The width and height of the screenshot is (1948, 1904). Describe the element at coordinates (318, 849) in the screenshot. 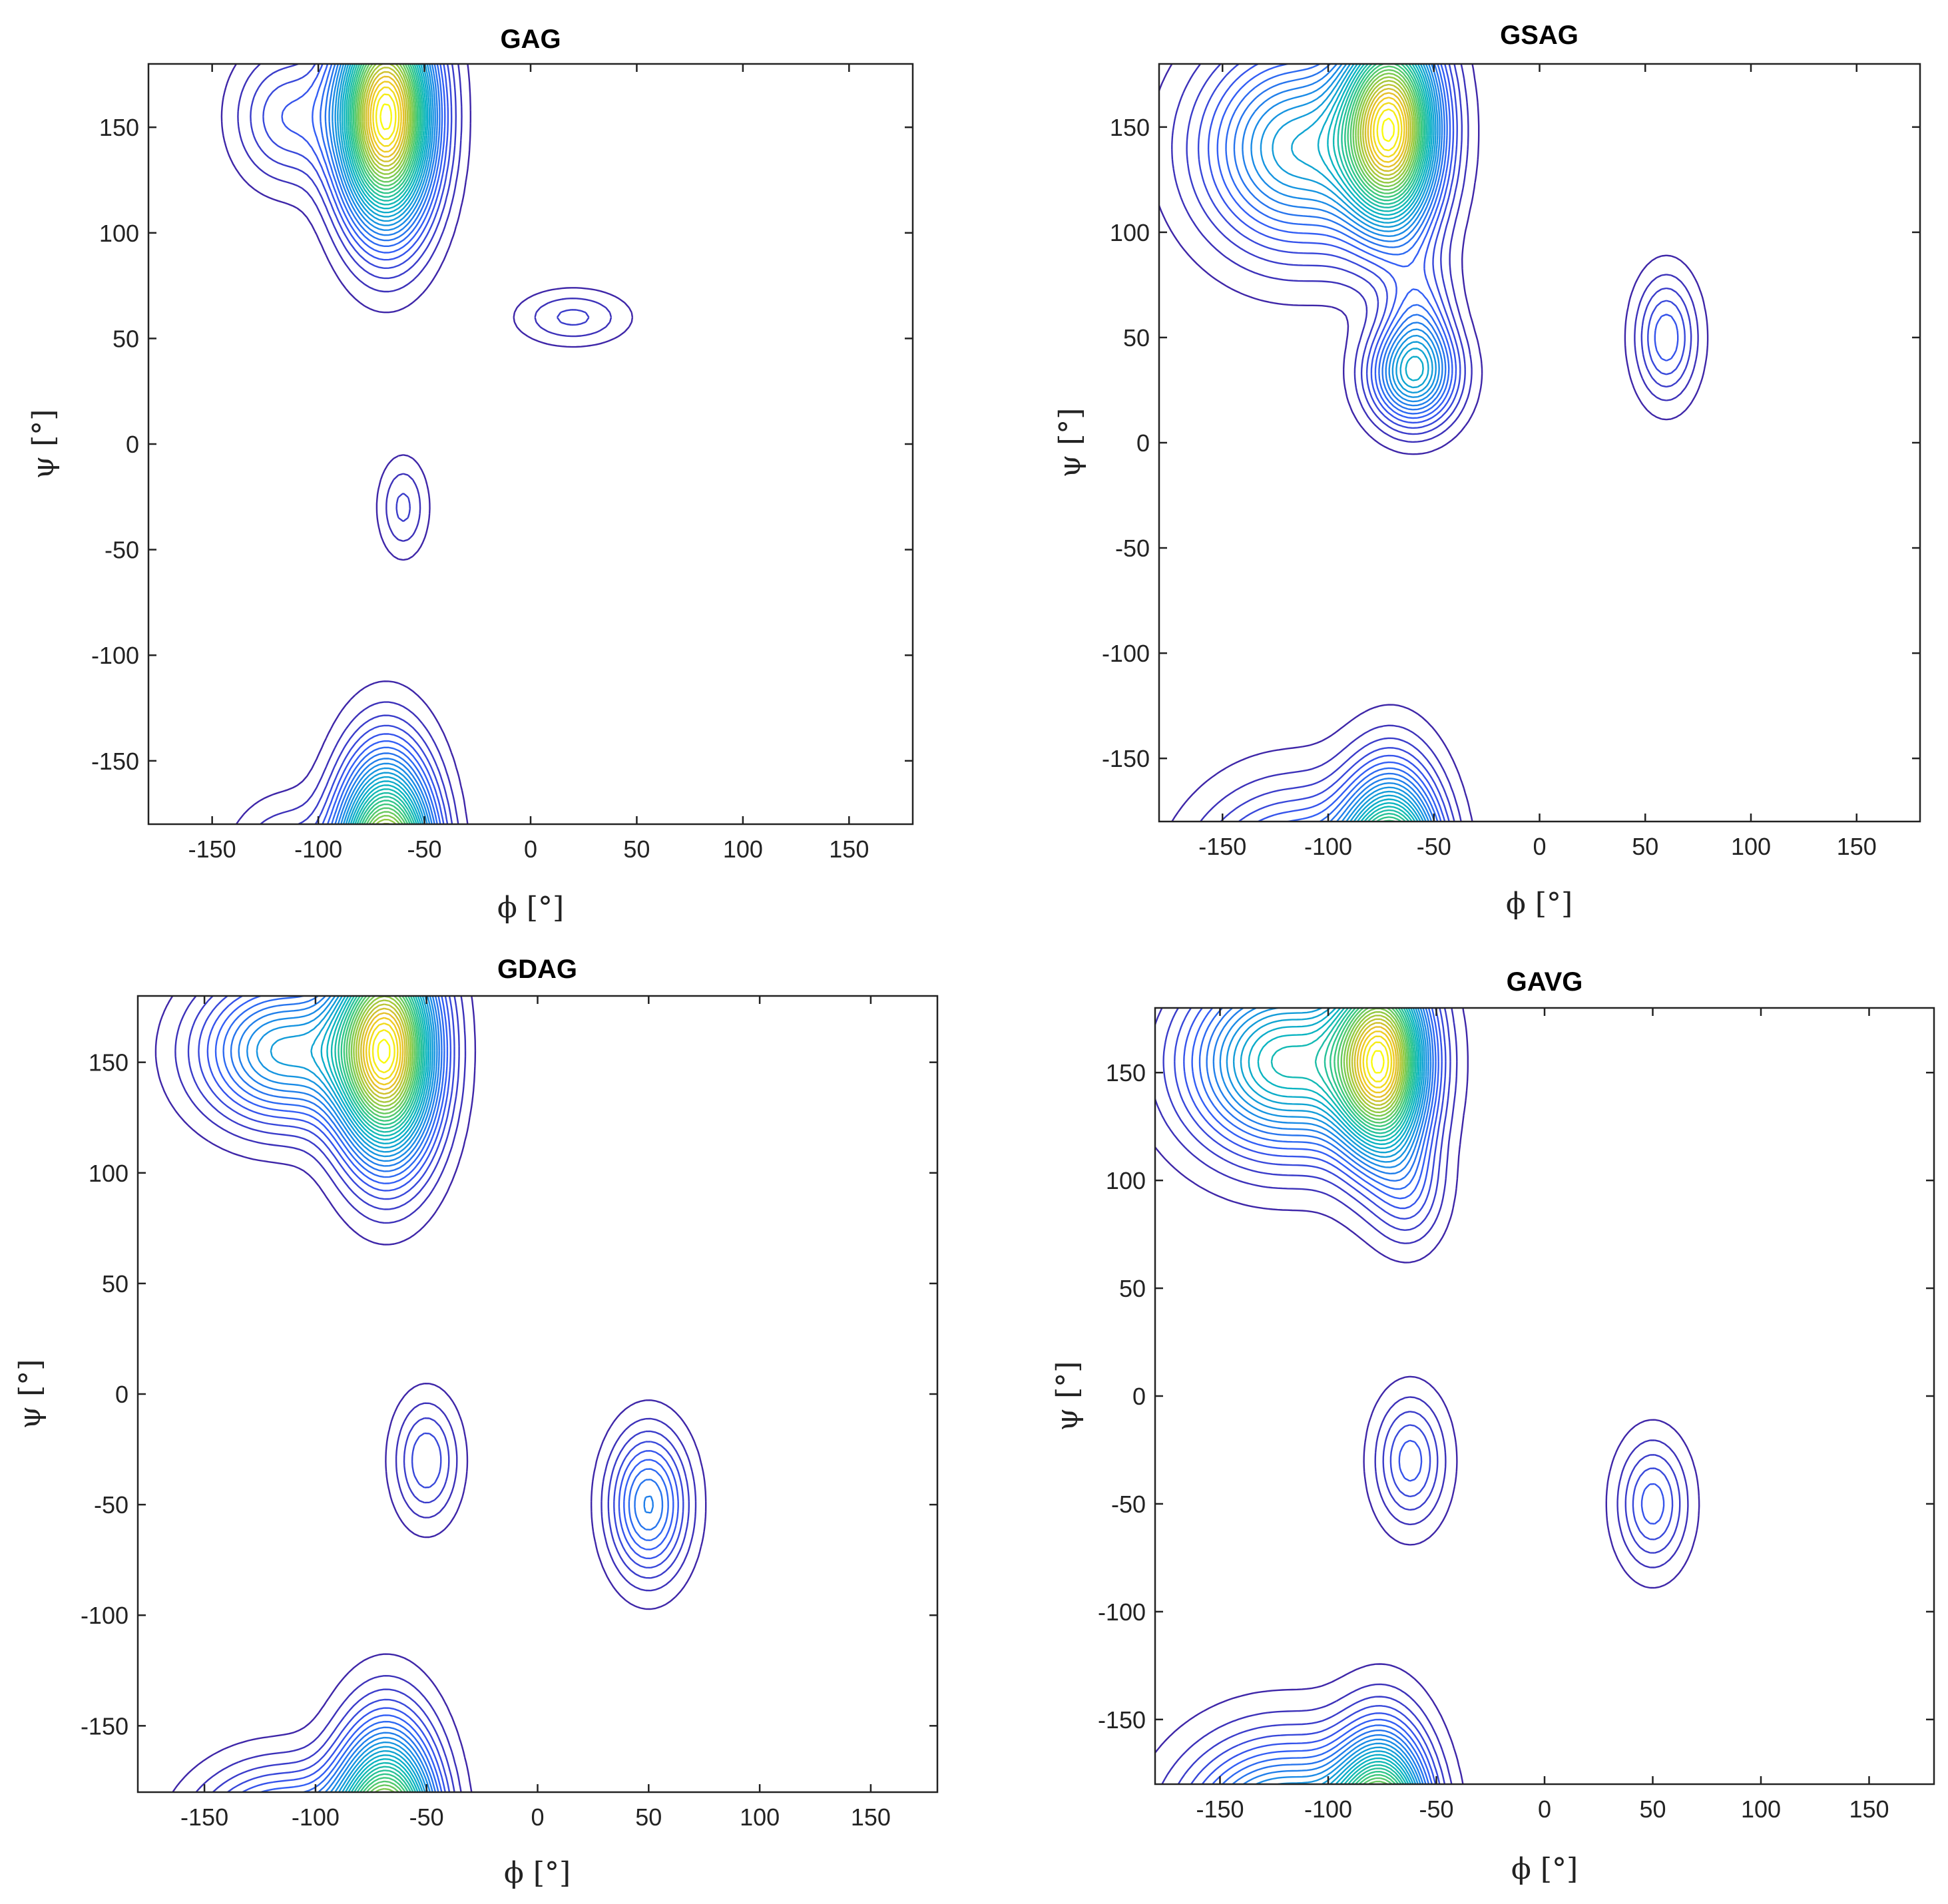

I see `x-tick-label: -100` at that location.